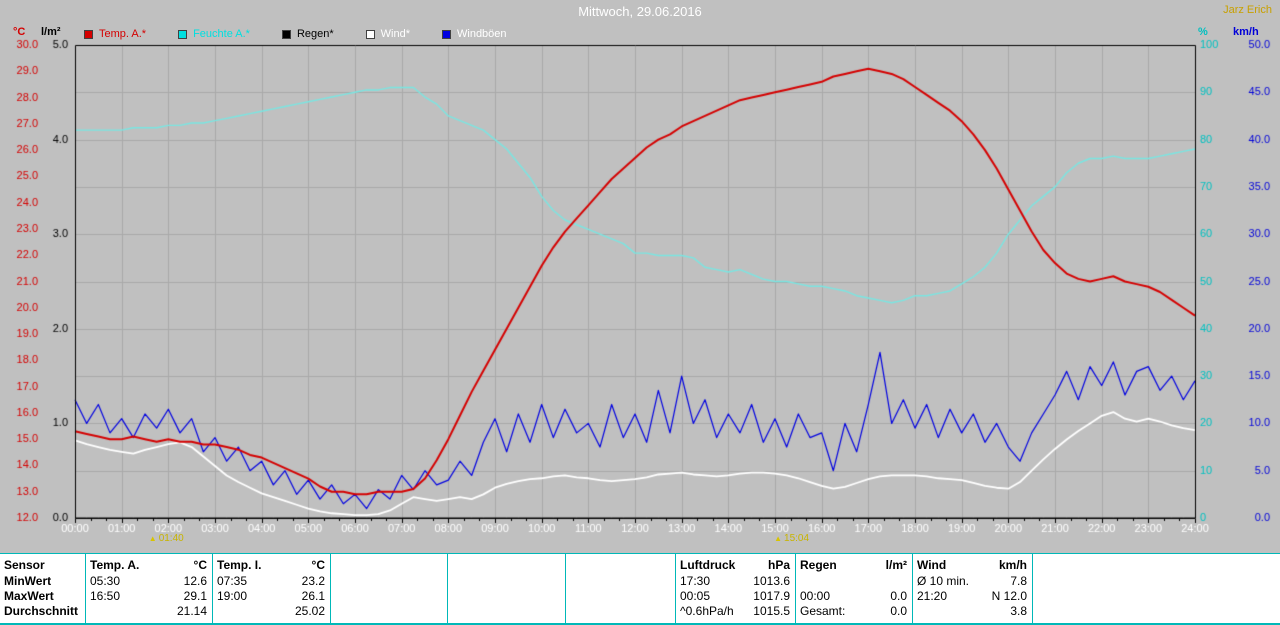 This screenshot has width=1280, height=625. I want to click on stats-time-pressure: 17:30, so click(695, 581).